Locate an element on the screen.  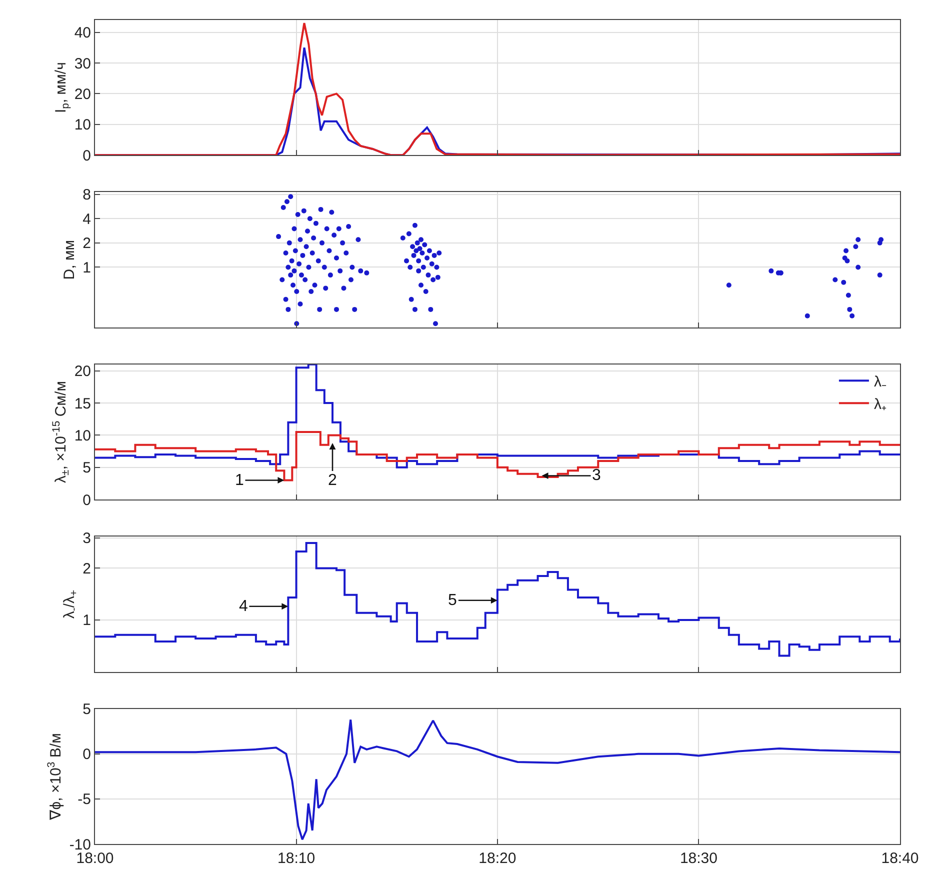
legend-label: λ₊ is located at coordinates (880, 405).